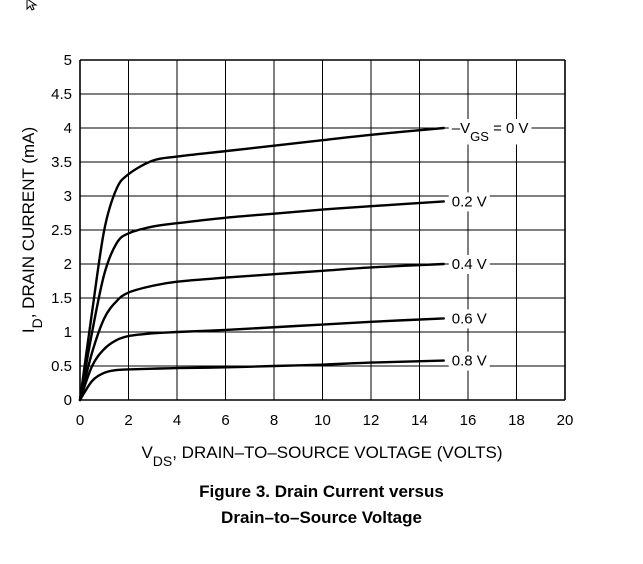 This screenshot has height=564, width=643. I want to click on figure-caption-line-1: Figure 3. Drain Current versus, so click(321, 491).